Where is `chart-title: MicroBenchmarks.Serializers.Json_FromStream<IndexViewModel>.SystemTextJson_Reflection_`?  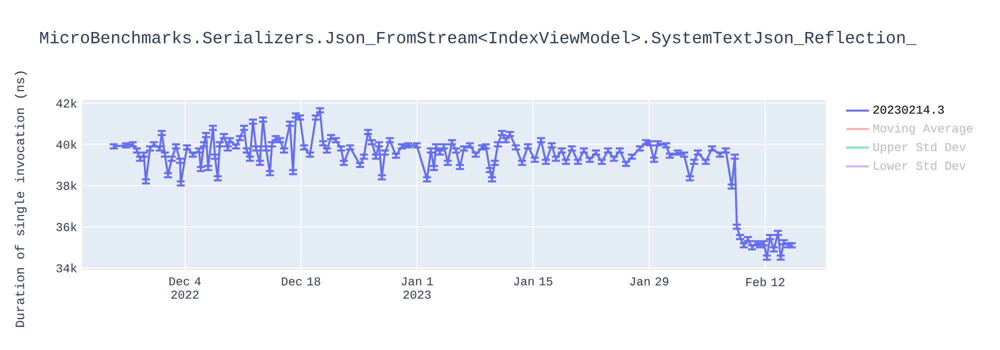
chart-title: MicroBenchmarks.Serializers.Json_FromStream<IndexViewModel>.SystemTextJson_Reflection_ is located at coordinates (478, 38).